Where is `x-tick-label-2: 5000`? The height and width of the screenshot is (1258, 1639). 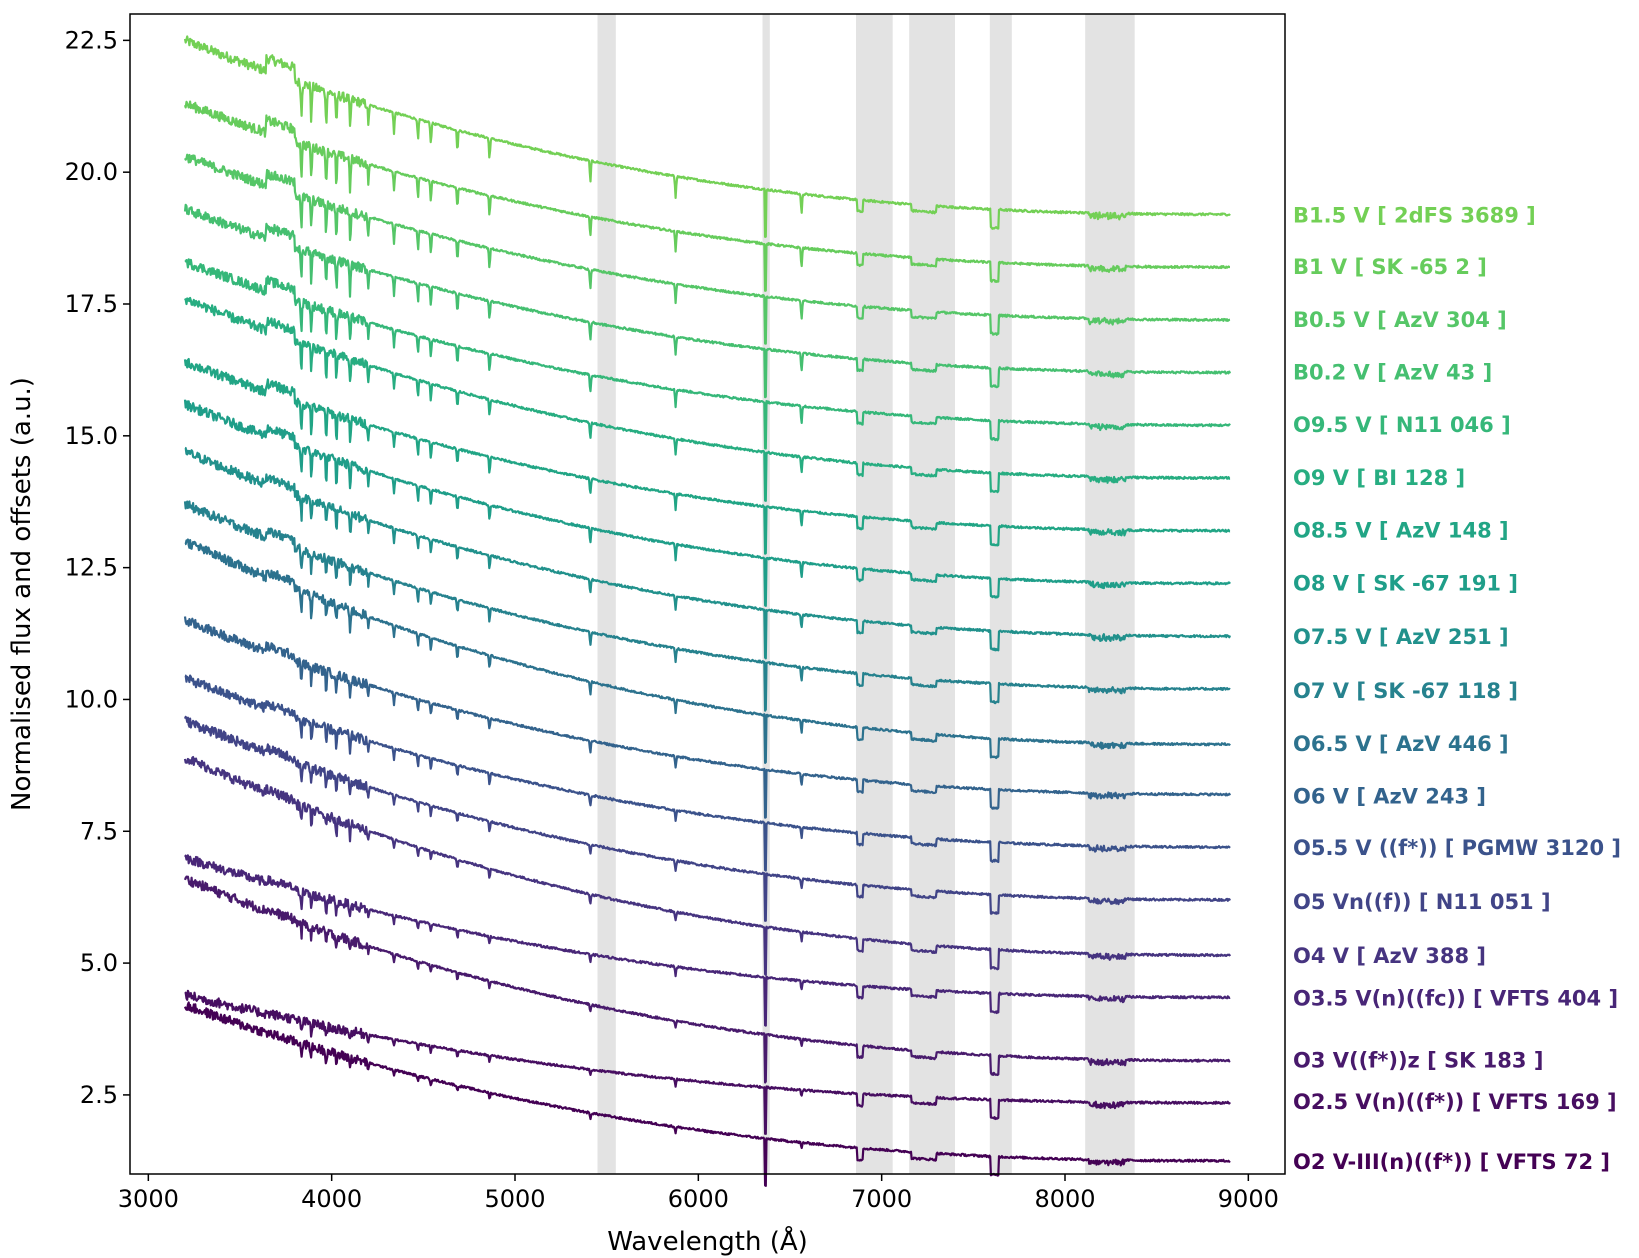 x-tick-label-2: 5000 is located at coordinates (514, 1199).